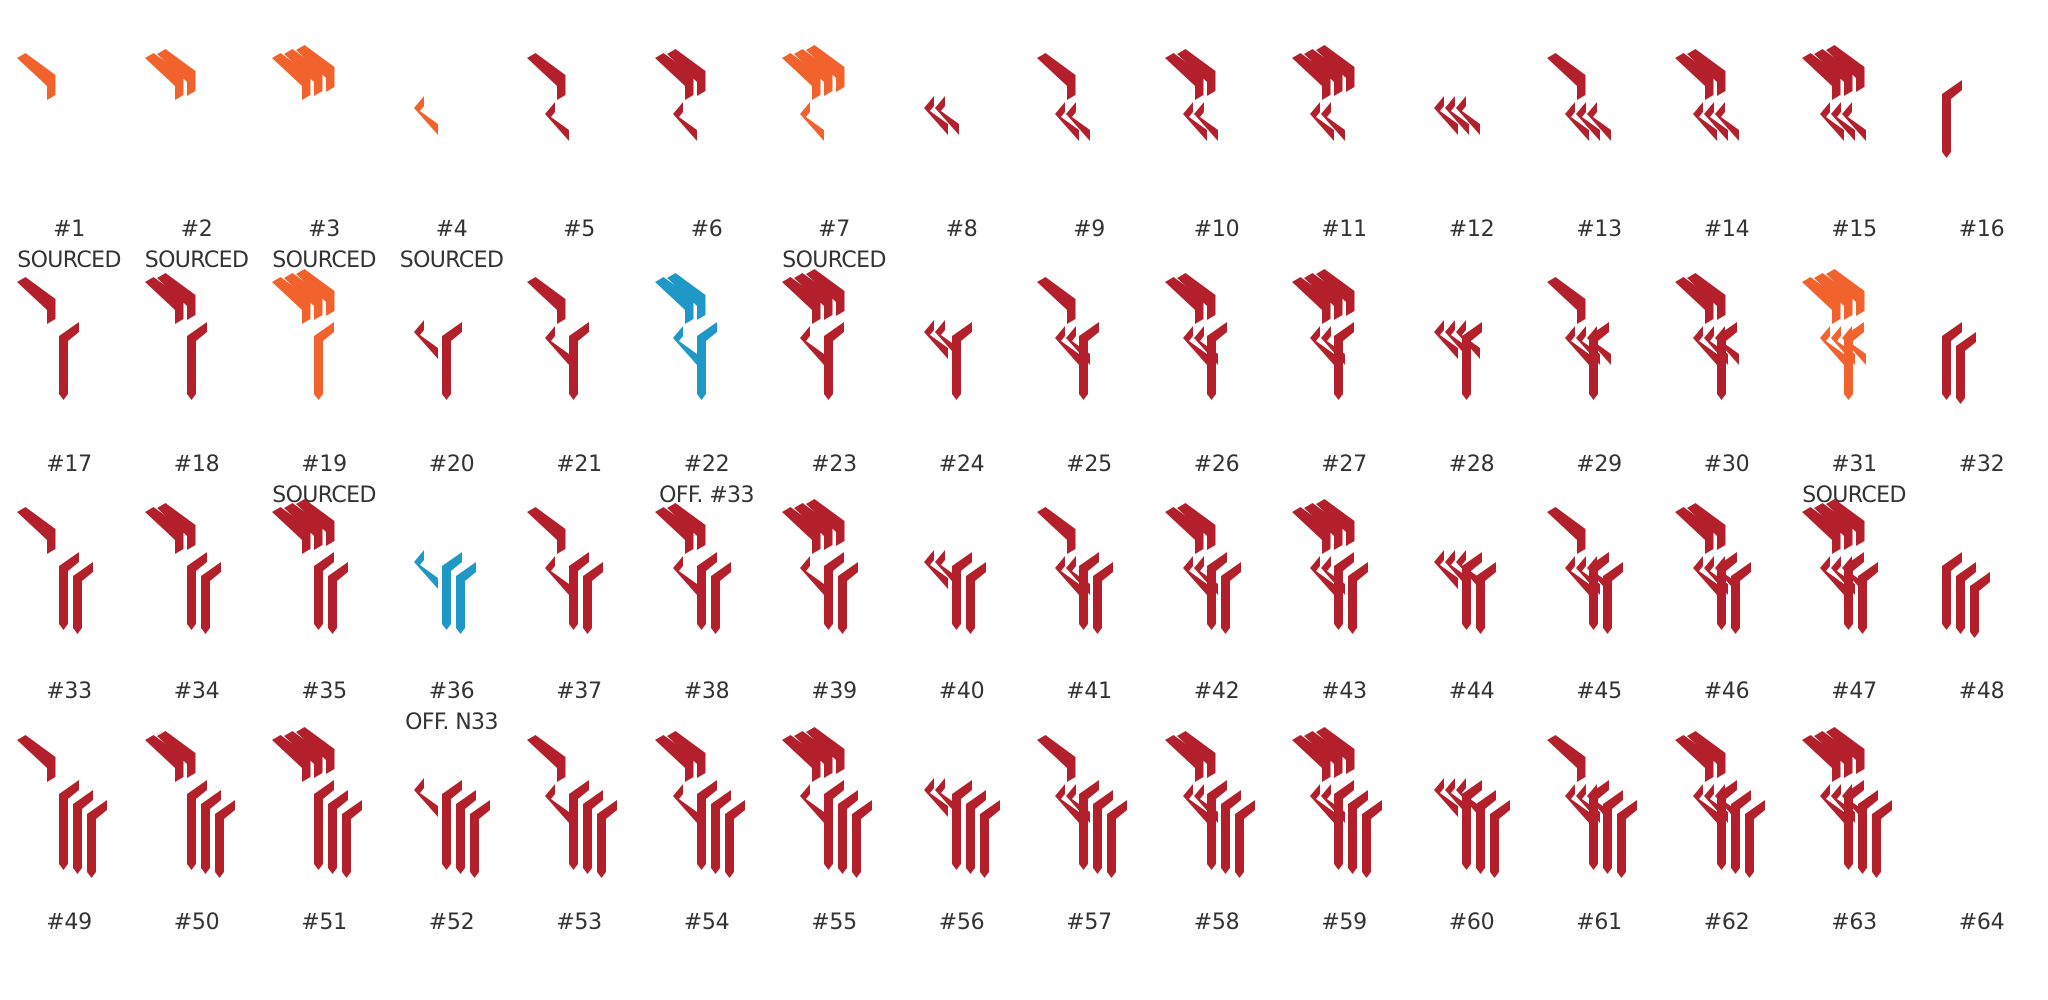 This screenshot has width=2048, height=1000. Describe the element at coordinates (1089, 500) in the screenshot. I see `glyph-cell: #57` at that location.